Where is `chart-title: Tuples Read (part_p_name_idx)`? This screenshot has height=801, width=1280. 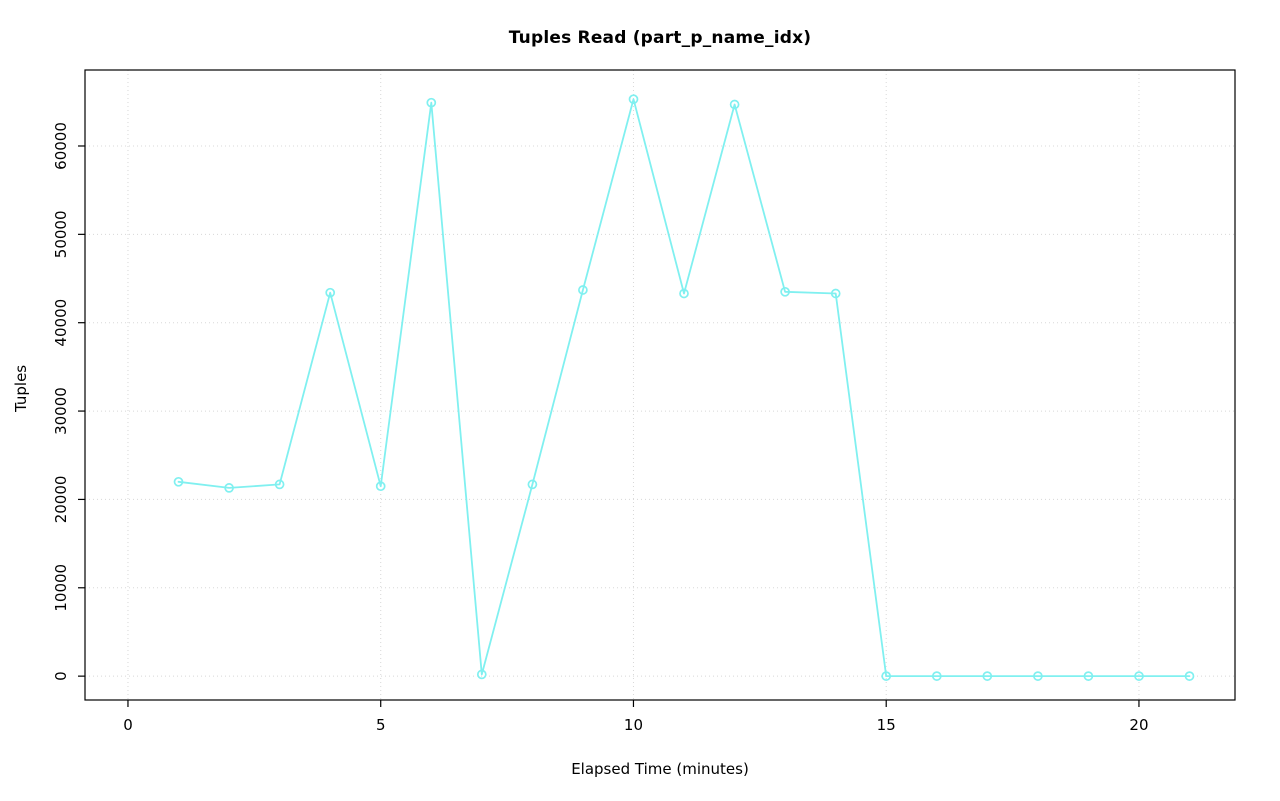 chart-title: Tuples Read (part_p_name_idx) is located at coordinates (660, 38).